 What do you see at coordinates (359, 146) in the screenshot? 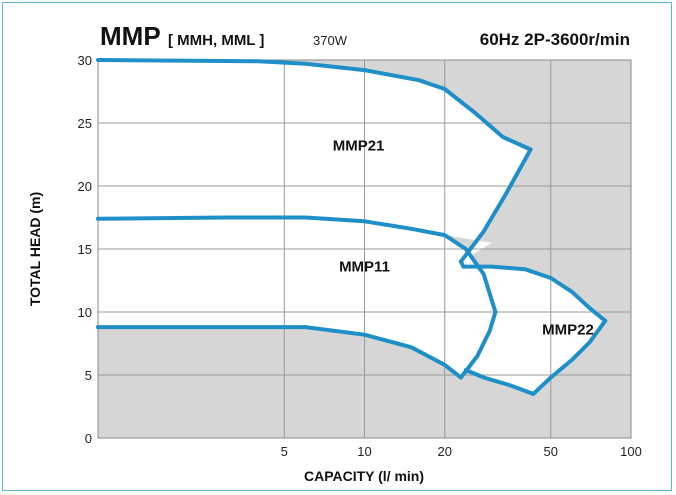
I see `region-label-mmp21: MMP21` at bounding box center [359, 146].